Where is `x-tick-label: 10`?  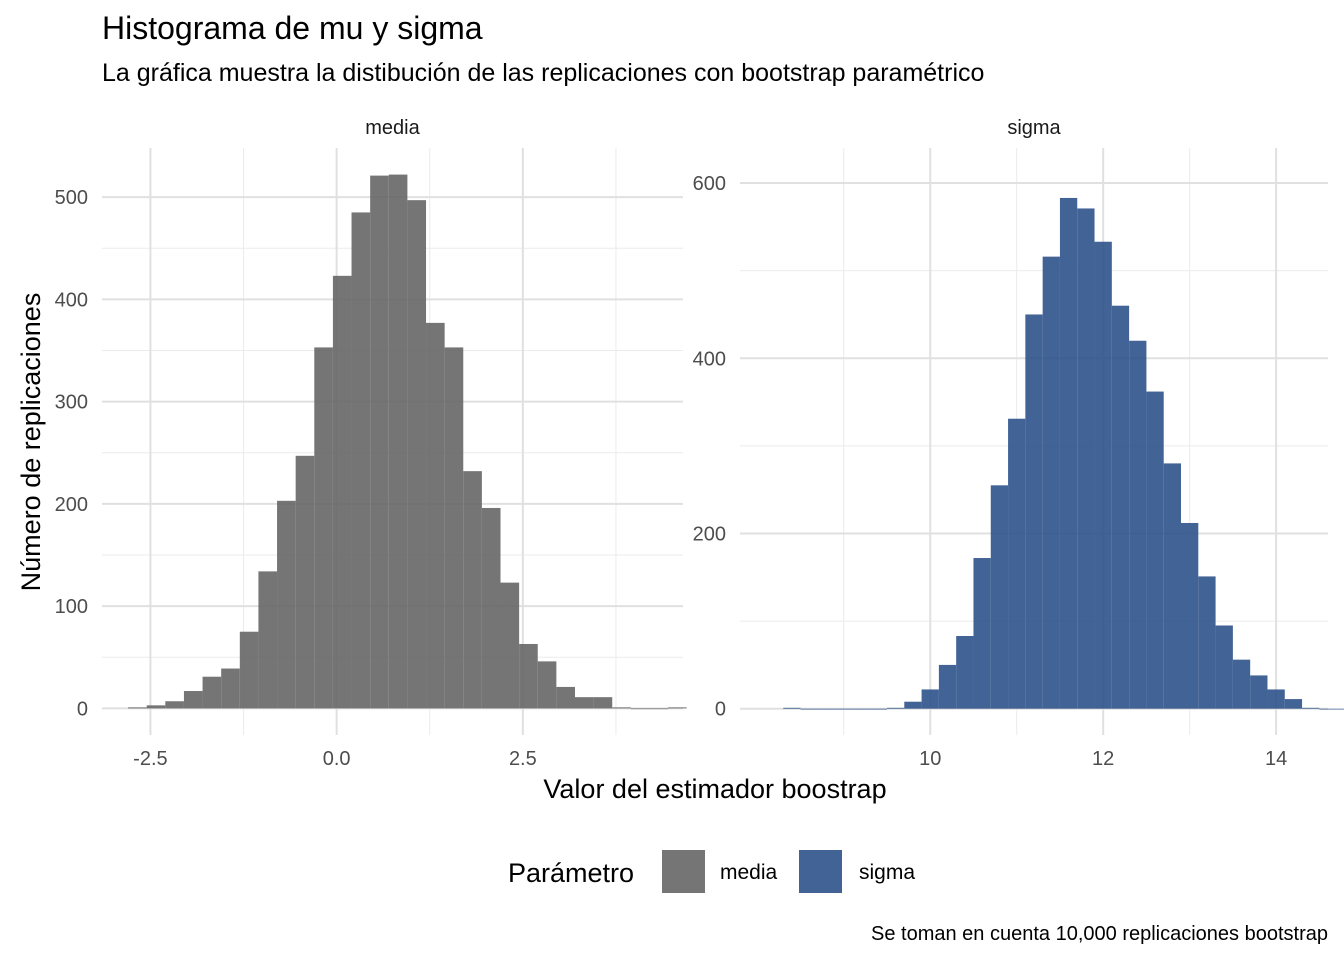 x-tick-label: 10 is located at coordinates (930, 759).